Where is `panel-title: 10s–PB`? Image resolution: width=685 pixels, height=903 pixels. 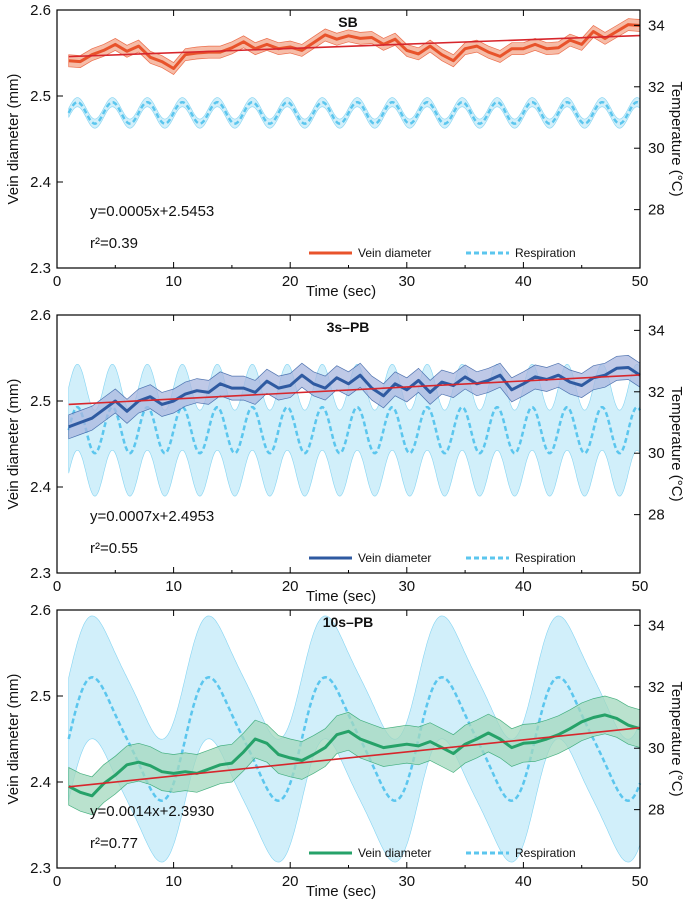 panel-title: 10s–PB is located at coordinates (348, 622).